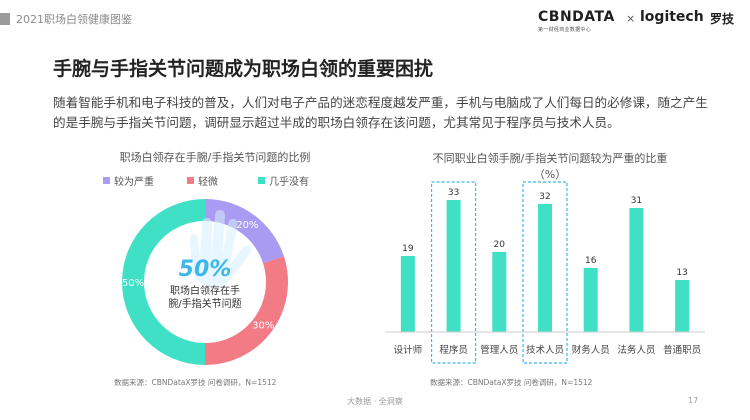 Image resolution: width=750 pixels, height=420 pixels. Describe the element at coordinates (215, 157) in the screenshot. I see `donut-chart-title: 职场白领存在手腕/手指关节问题的比例` at that location.